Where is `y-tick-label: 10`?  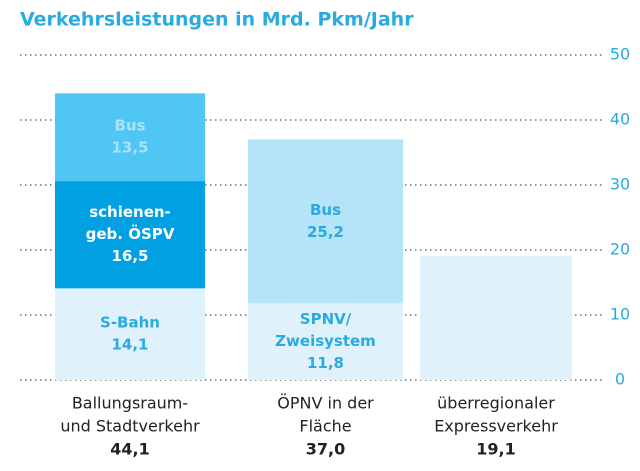
y-tick-label: 10 is located at coordinates (620, 314).